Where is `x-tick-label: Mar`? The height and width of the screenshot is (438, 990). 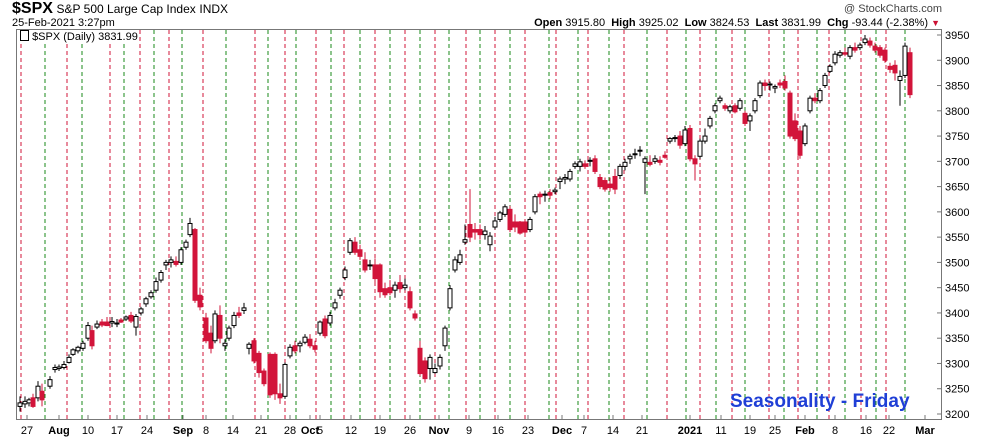 x-tick-label: Mar is located at coordinates (925, 431).